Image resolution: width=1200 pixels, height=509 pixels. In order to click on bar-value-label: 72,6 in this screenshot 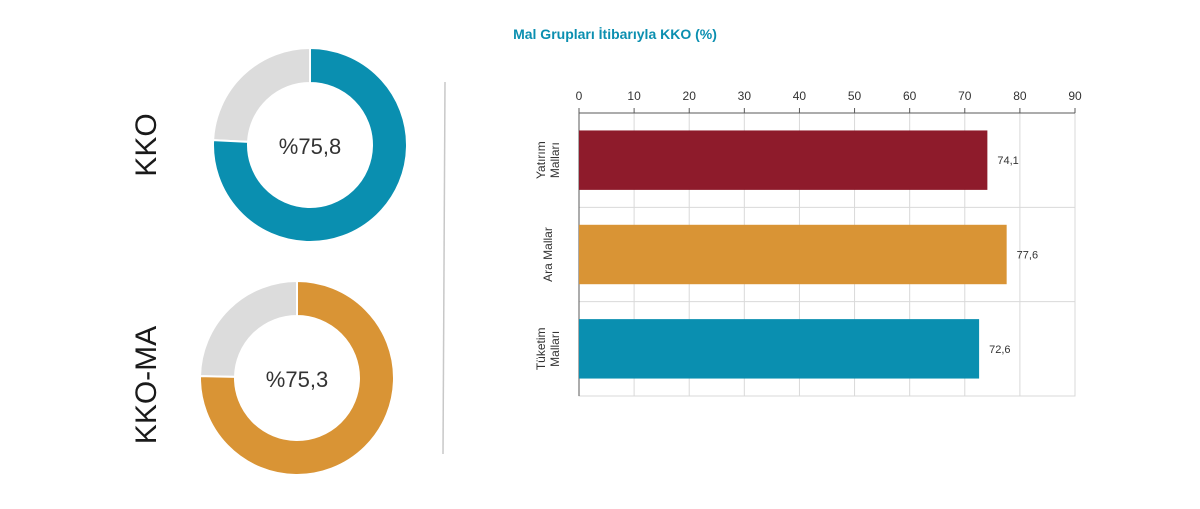, I will do `click(999, 350)`.